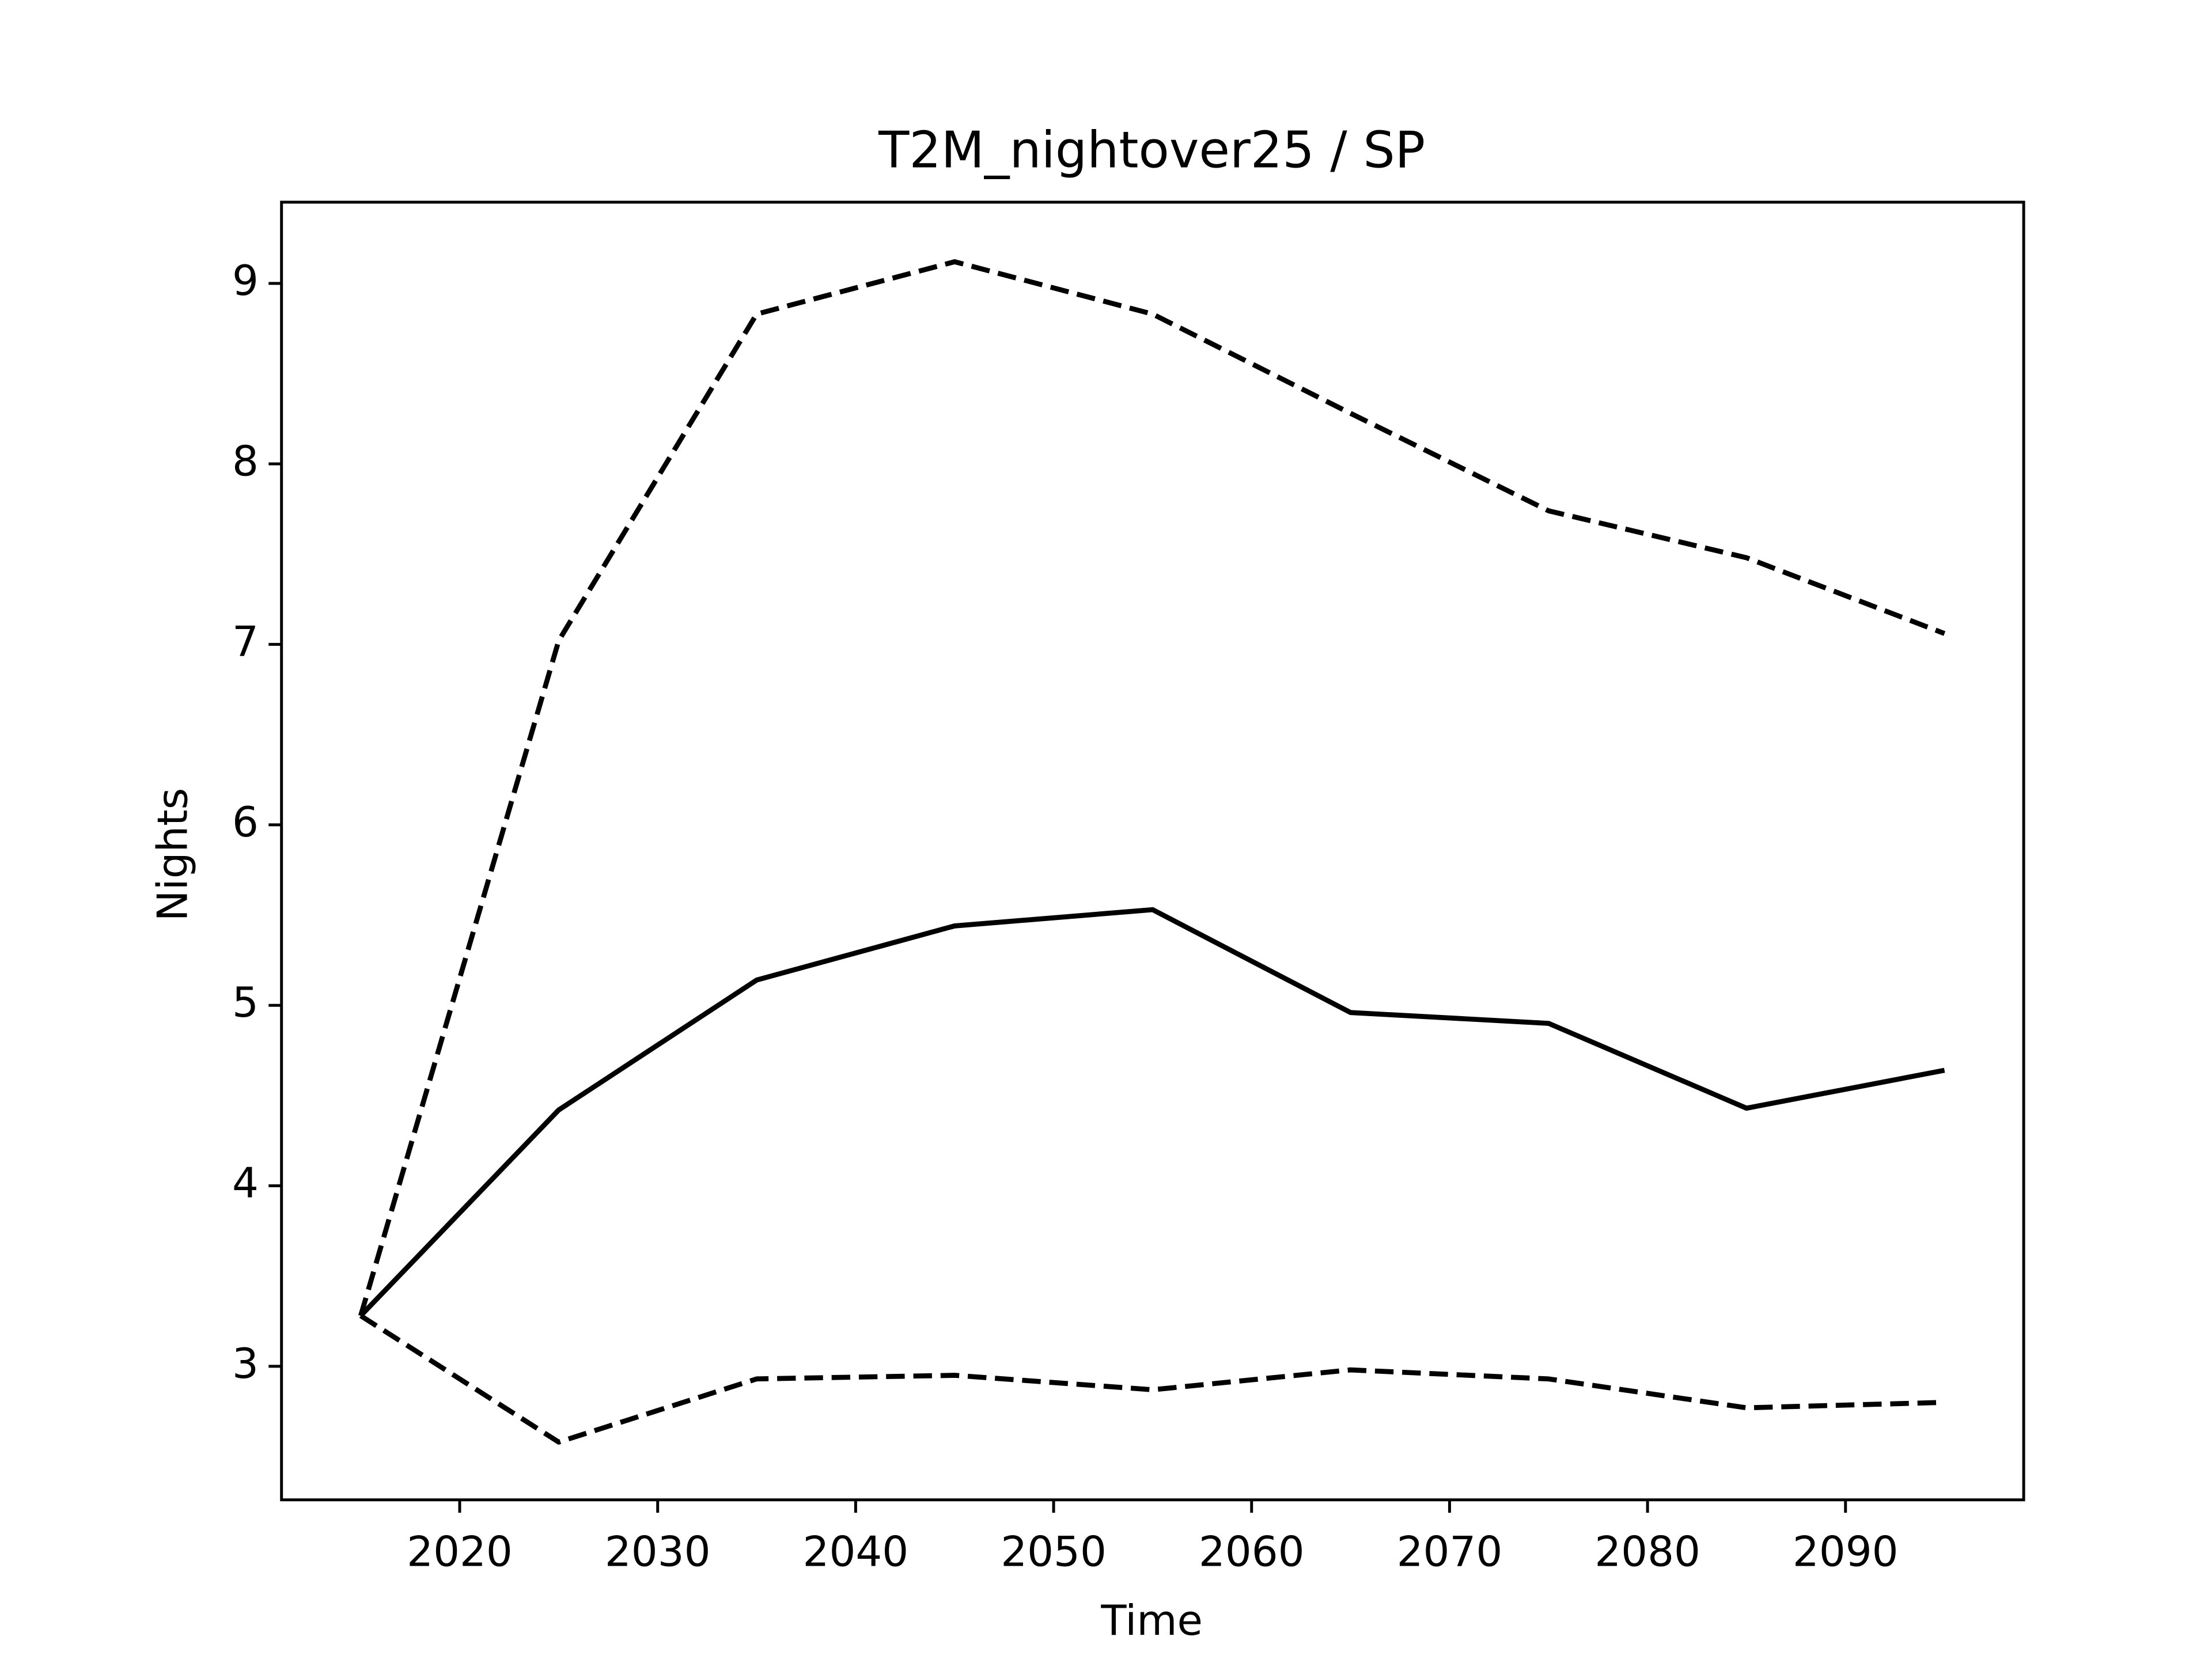 This screenshot has width=2212, height=1659. What do you see at coordinates (856, 1552) in the screenshot?
I see `x-tick-label: 2040` at bounding box center [856, 1552].